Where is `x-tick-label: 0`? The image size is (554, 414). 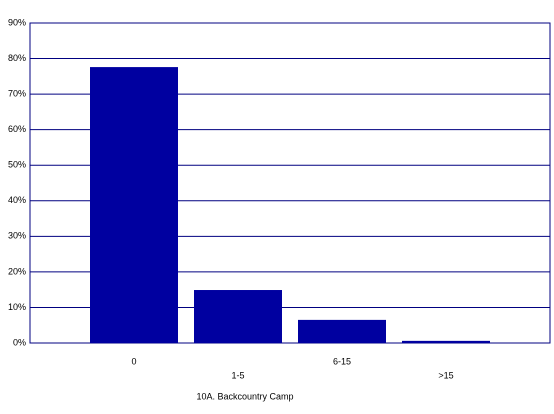
x-tick-label: 0 is located at coordinates (133, 361).